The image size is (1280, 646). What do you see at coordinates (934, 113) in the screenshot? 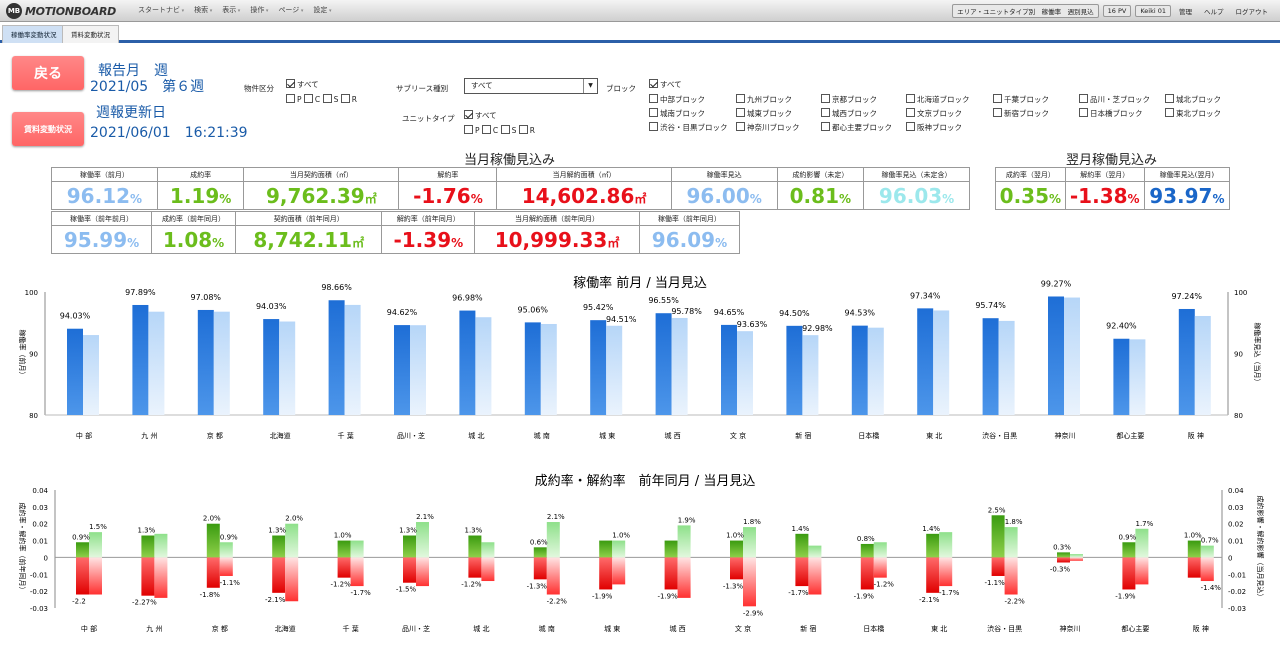
I see `block-checkbox-item: 文京ブロック` at bounding box center [934, 113].